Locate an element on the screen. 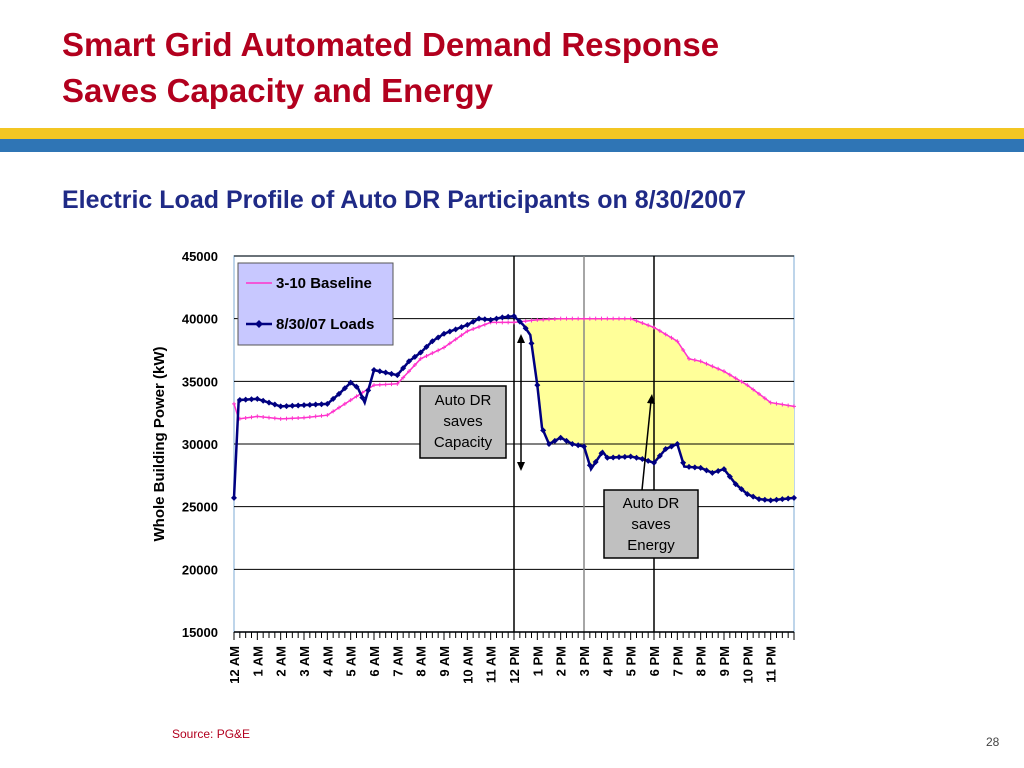 The height and width of the screenshot is (768, 1024). x-tick-label: 1 AM is located at coordinates (257, 661).